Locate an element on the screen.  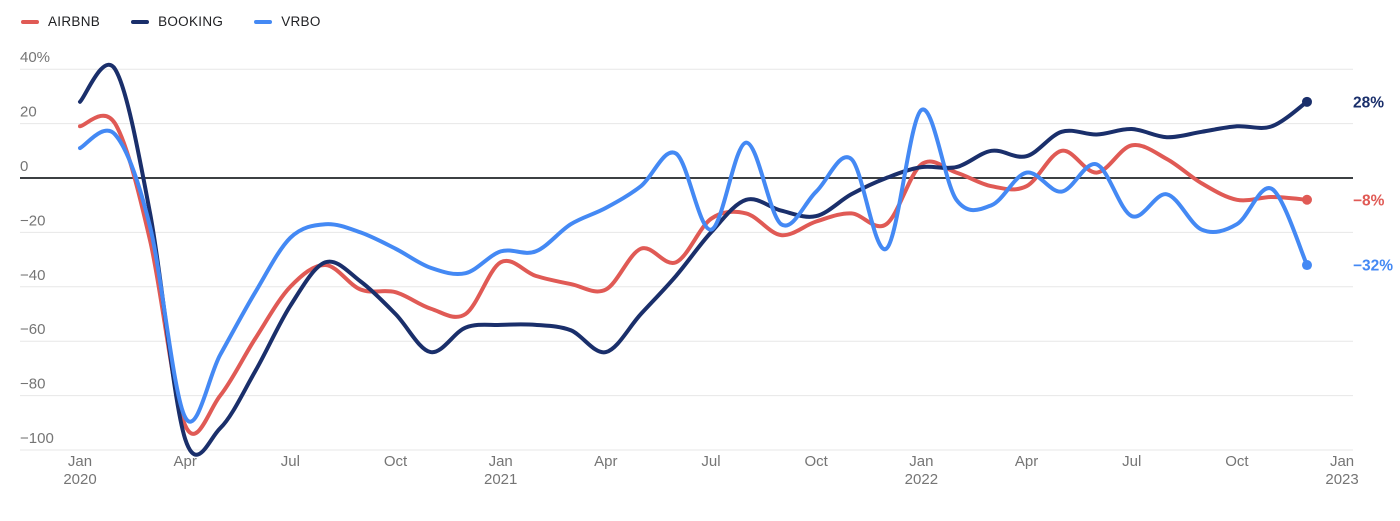
series-end-dot-vrbo is located at coordinates (1306, 265).